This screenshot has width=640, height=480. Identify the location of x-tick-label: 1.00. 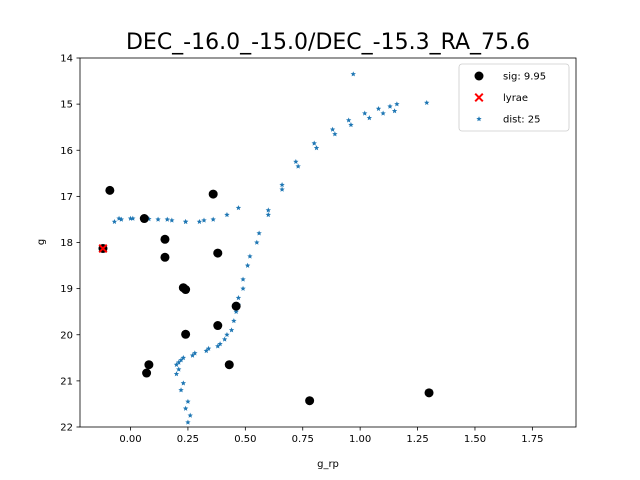
(360, 439).